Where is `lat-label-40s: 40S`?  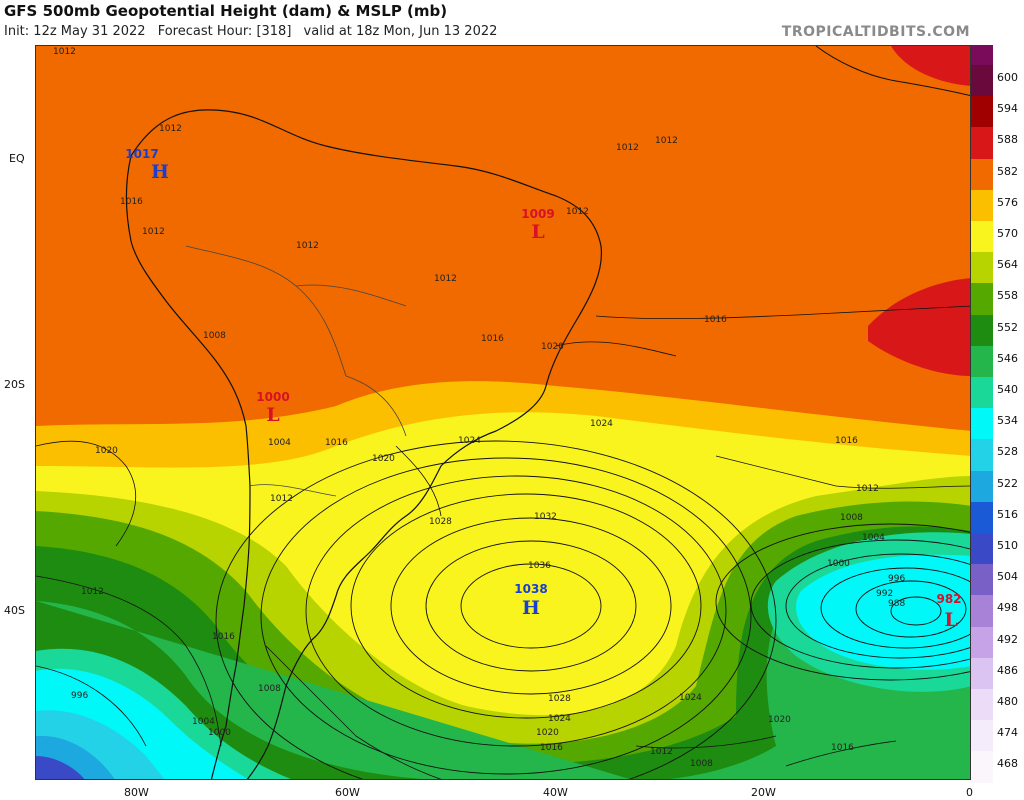 lat-label-40s: 40S is located at coordinates (14, 610).